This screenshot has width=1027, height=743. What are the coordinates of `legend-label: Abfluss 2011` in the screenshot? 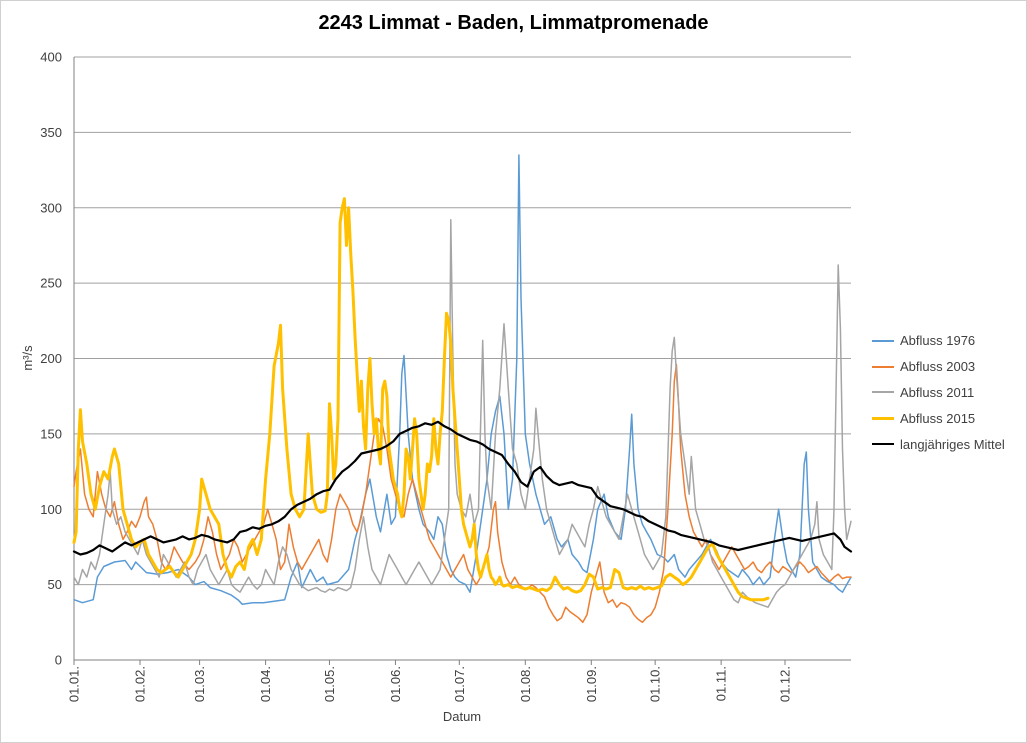 It's located at (937, 392).